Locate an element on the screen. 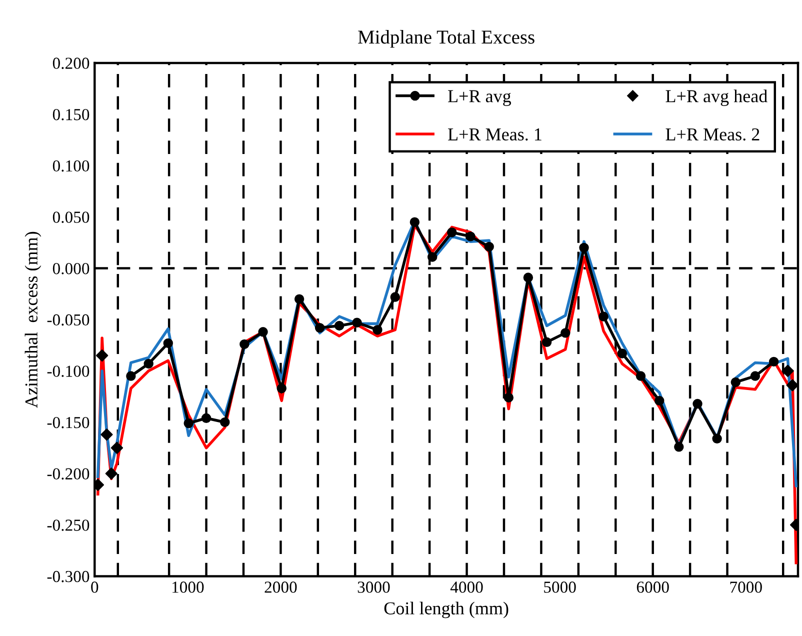  x-tick-label: 4000 is located at coordinates (466, 587).